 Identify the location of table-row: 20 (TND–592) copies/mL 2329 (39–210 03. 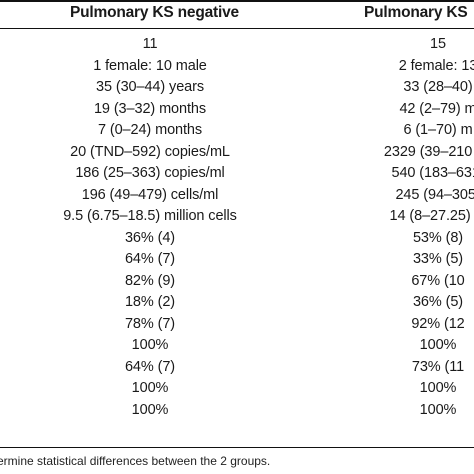
(237, 153).